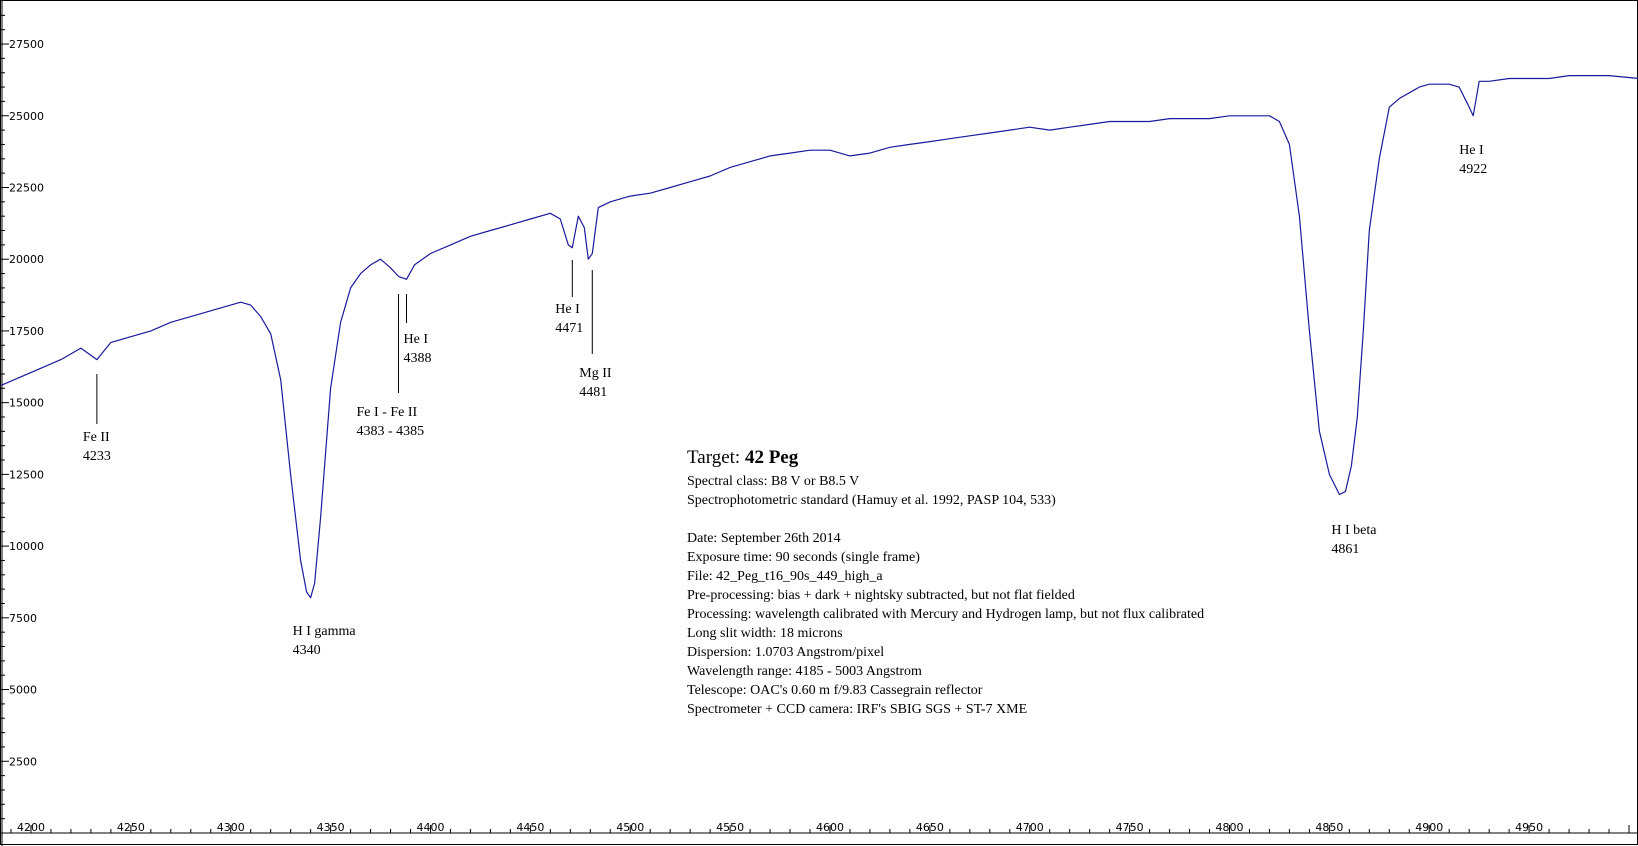 The width and height of the screenshot is (1638, 846). I want to click on target-prefix: Target:, so click(716, 457).